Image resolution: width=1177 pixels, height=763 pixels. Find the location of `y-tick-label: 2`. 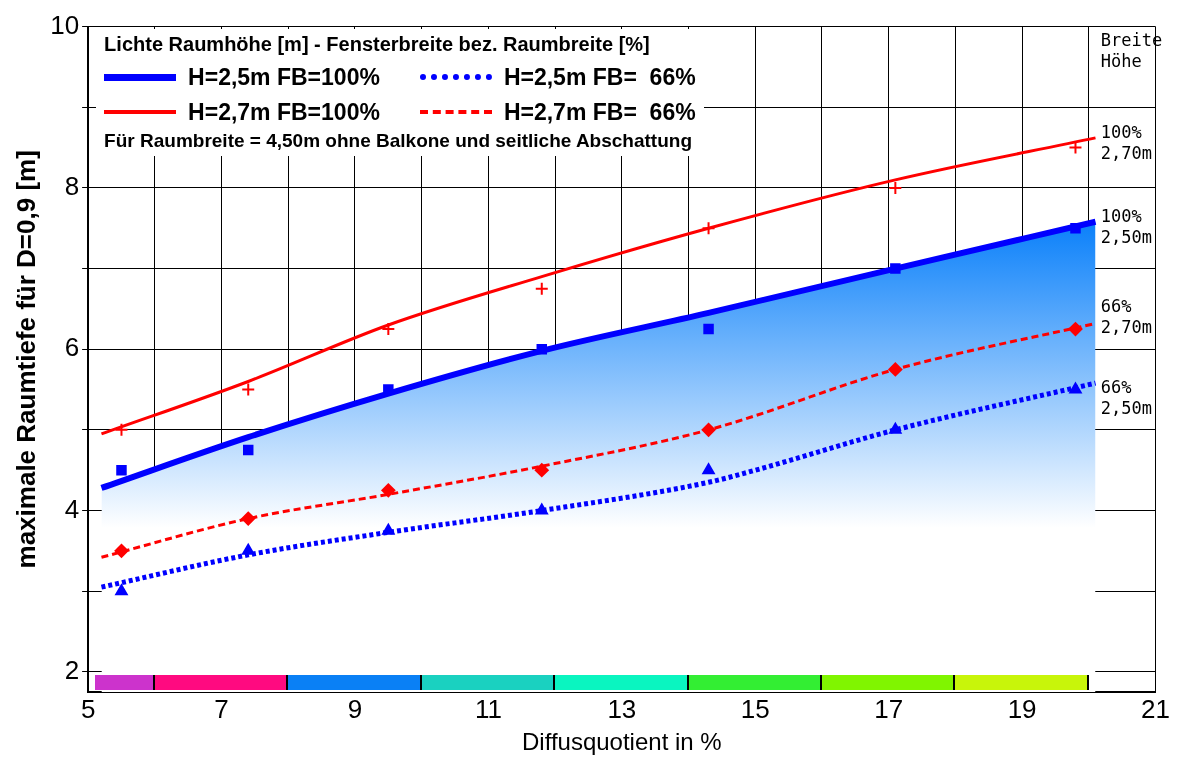

y-tick-label: 2 is located at coordinates (72, 670).